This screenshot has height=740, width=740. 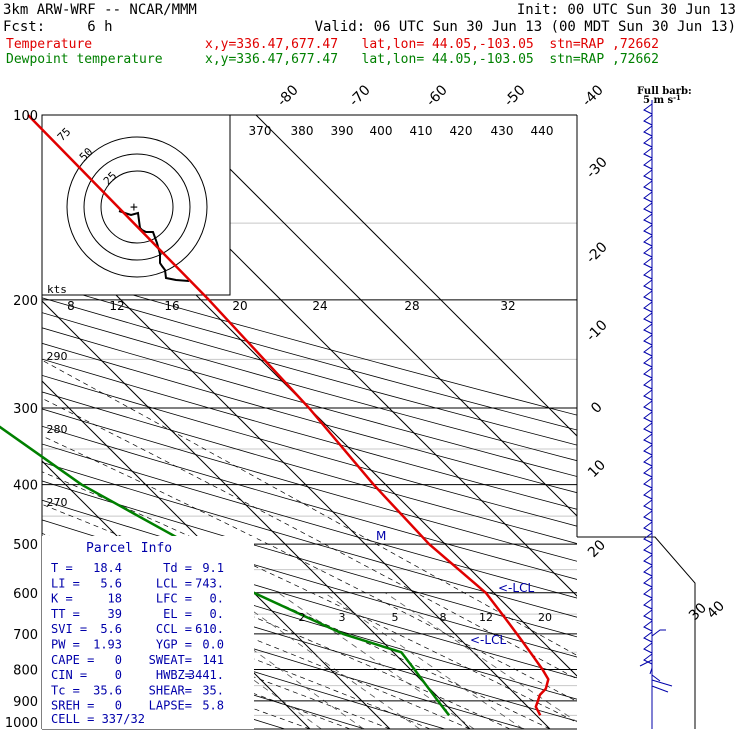 I want to click on parcel-info-cell: T =, so click(x=62, y=568).